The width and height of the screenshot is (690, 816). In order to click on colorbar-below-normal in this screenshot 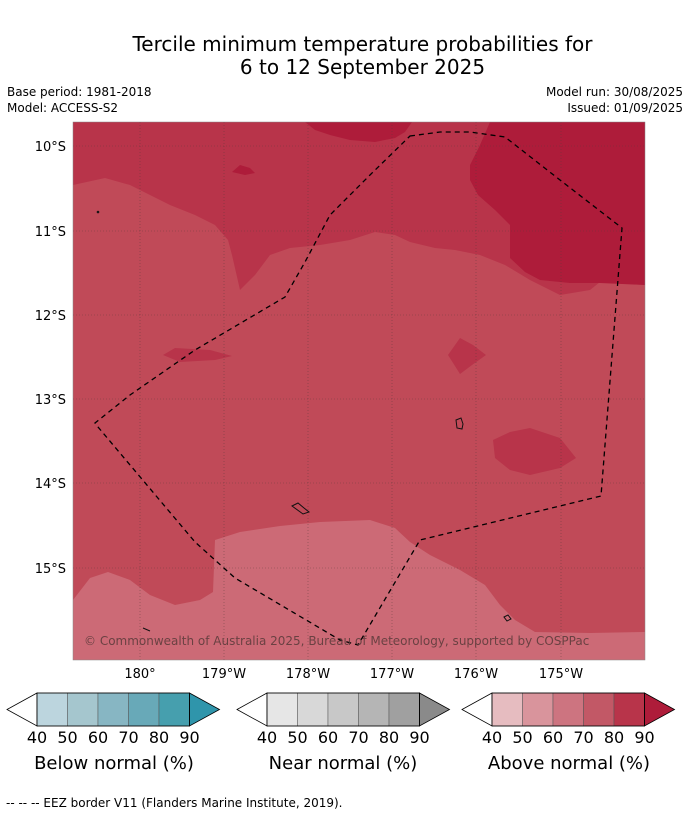, I will do `click(113, 709)`.